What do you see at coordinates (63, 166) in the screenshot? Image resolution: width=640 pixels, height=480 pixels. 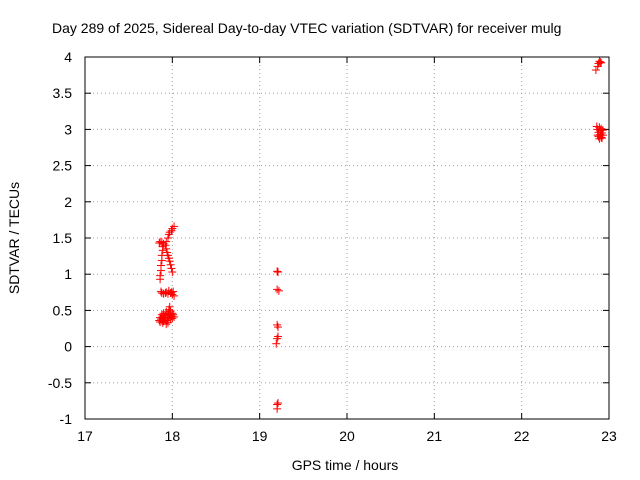 I see `y-tick-label: 2.5` at bounding box center [63, 166].